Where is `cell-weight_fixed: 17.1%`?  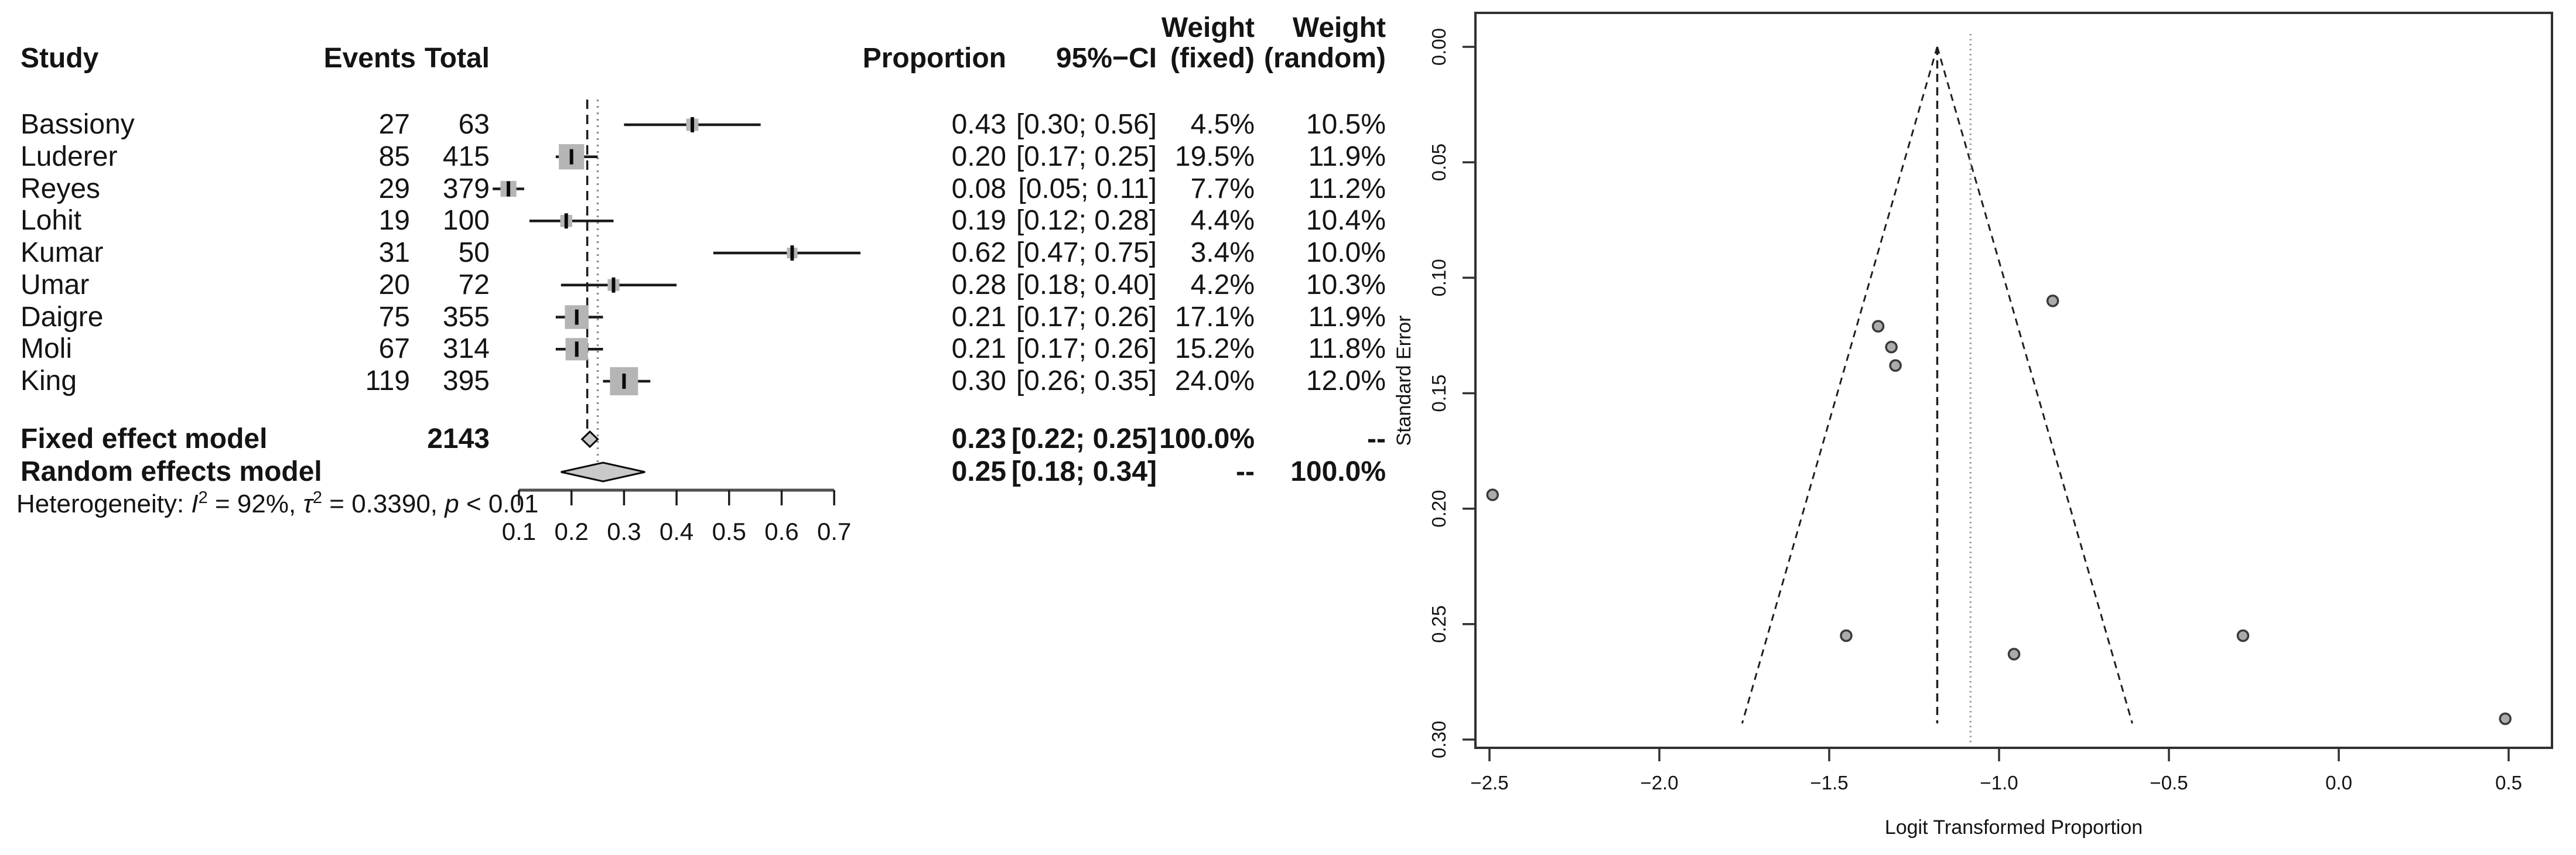
cell-weight_fixed: 17.1% is located at coordinates (1215, 317).